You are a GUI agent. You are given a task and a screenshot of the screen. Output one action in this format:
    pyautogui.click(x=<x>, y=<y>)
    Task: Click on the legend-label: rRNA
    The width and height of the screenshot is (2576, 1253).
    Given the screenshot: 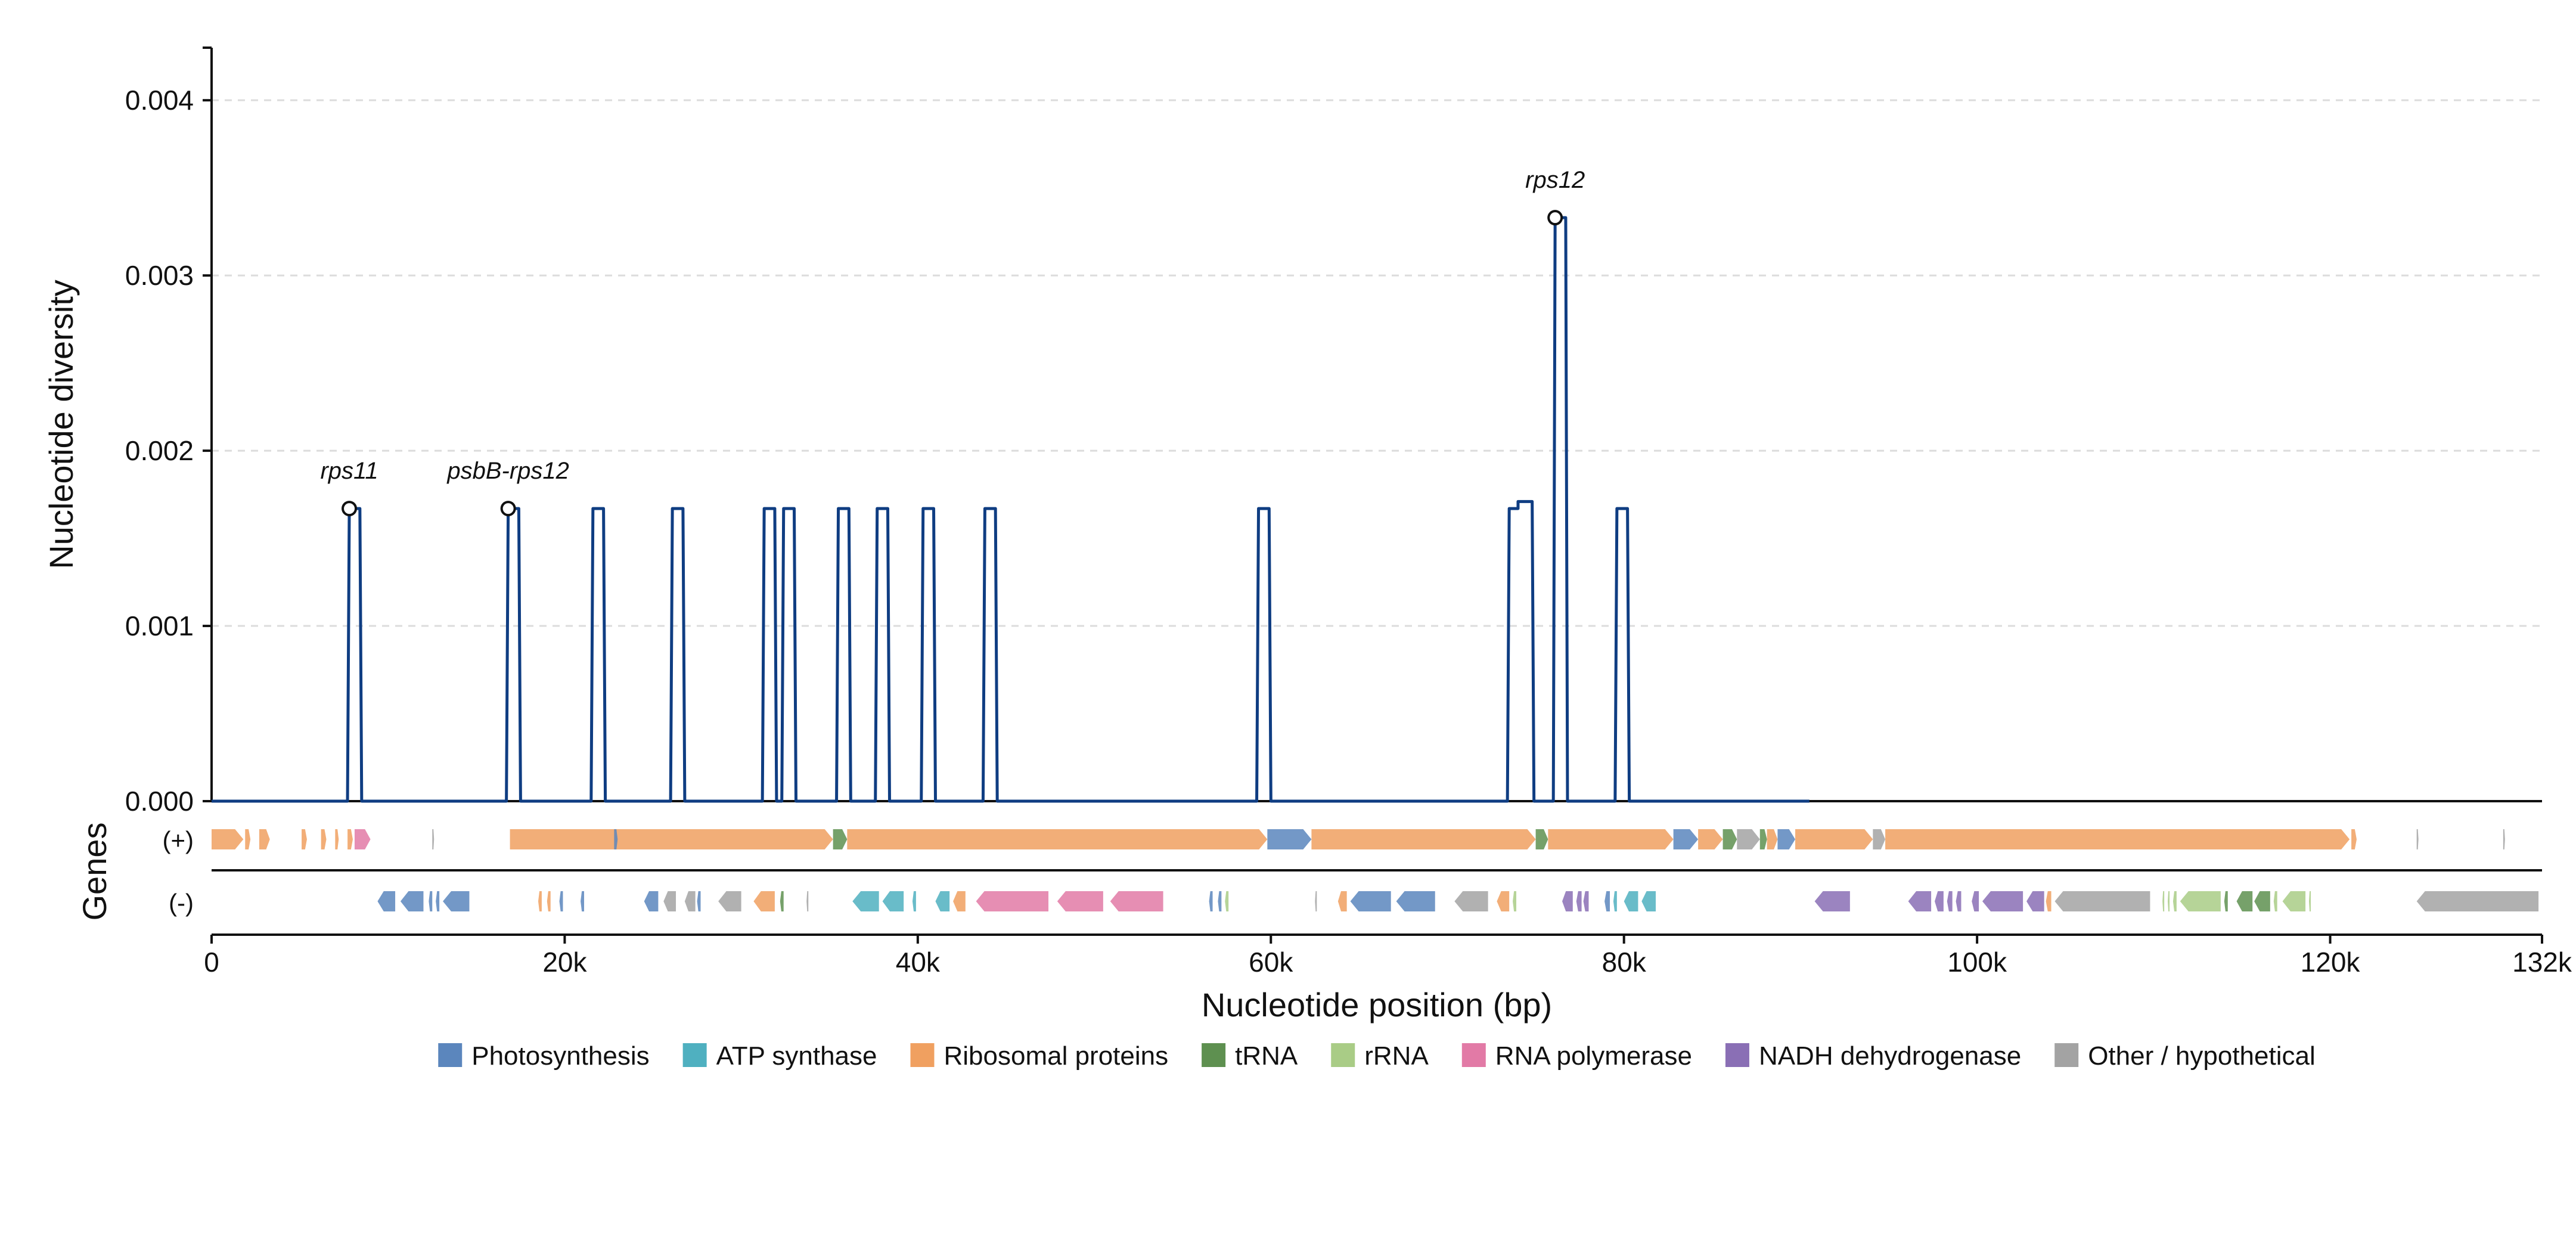 What is the action you would take?
    pyautogui.click(x=1397, y=1056)
    